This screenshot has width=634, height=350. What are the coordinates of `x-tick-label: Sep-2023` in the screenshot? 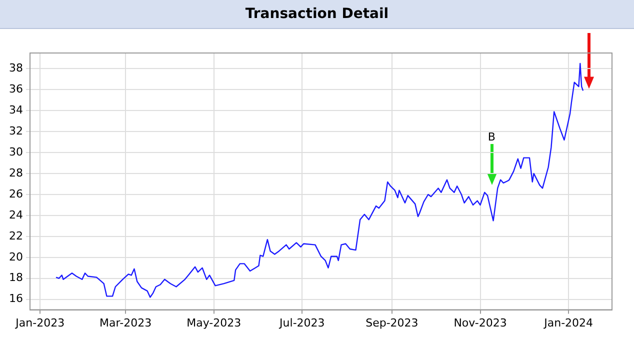 It's located at (392, 323).